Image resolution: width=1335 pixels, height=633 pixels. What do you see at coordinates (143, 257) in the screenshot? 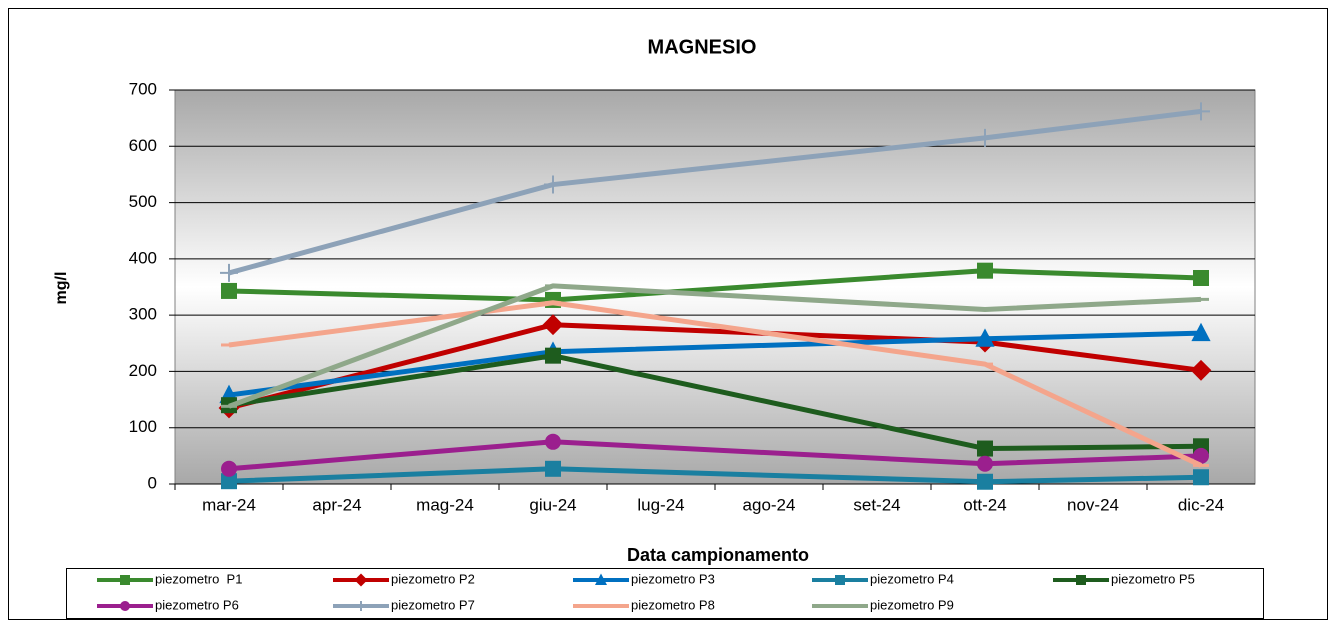
I see `y-tick-label: 400` at bounding box center [143, 257].